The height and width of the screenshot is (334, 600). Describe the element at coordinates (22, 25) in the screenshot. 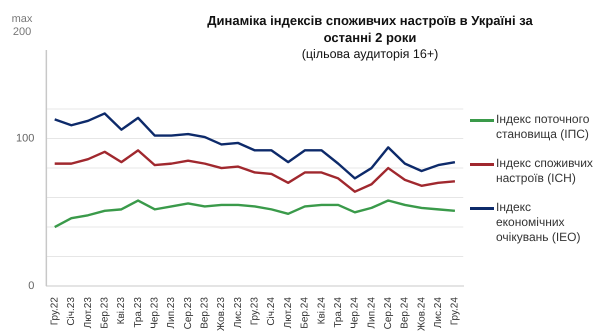

I see `text: max 200` at that location.